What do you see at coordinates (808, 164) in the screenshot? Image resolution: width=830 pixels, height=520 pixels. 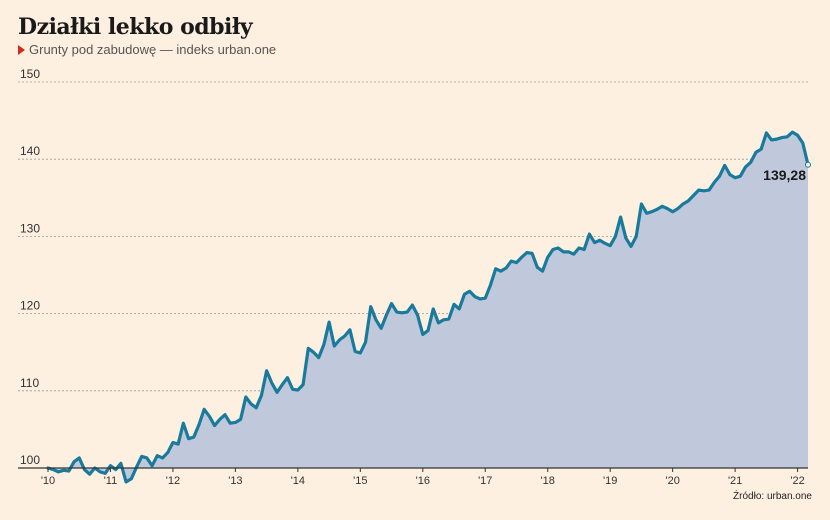 I see `last-value-marker` at bounding box center [808, 164].